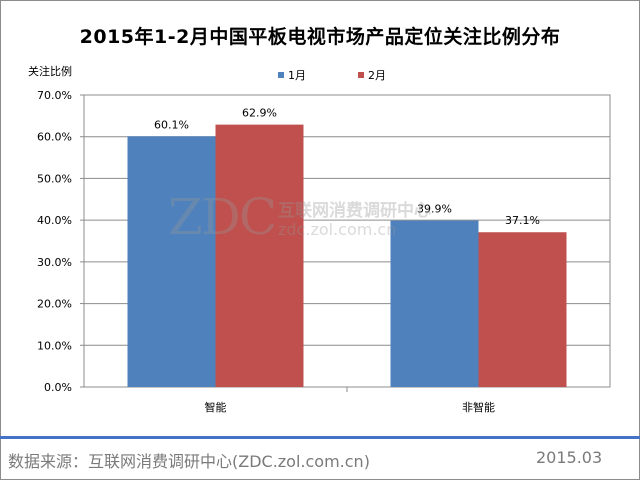 The width and height of the screenshot is (640, 480). Describe the element at coordinates (478, 407) in the screenshot. I see `x-tick-label: 非智能` at that location.